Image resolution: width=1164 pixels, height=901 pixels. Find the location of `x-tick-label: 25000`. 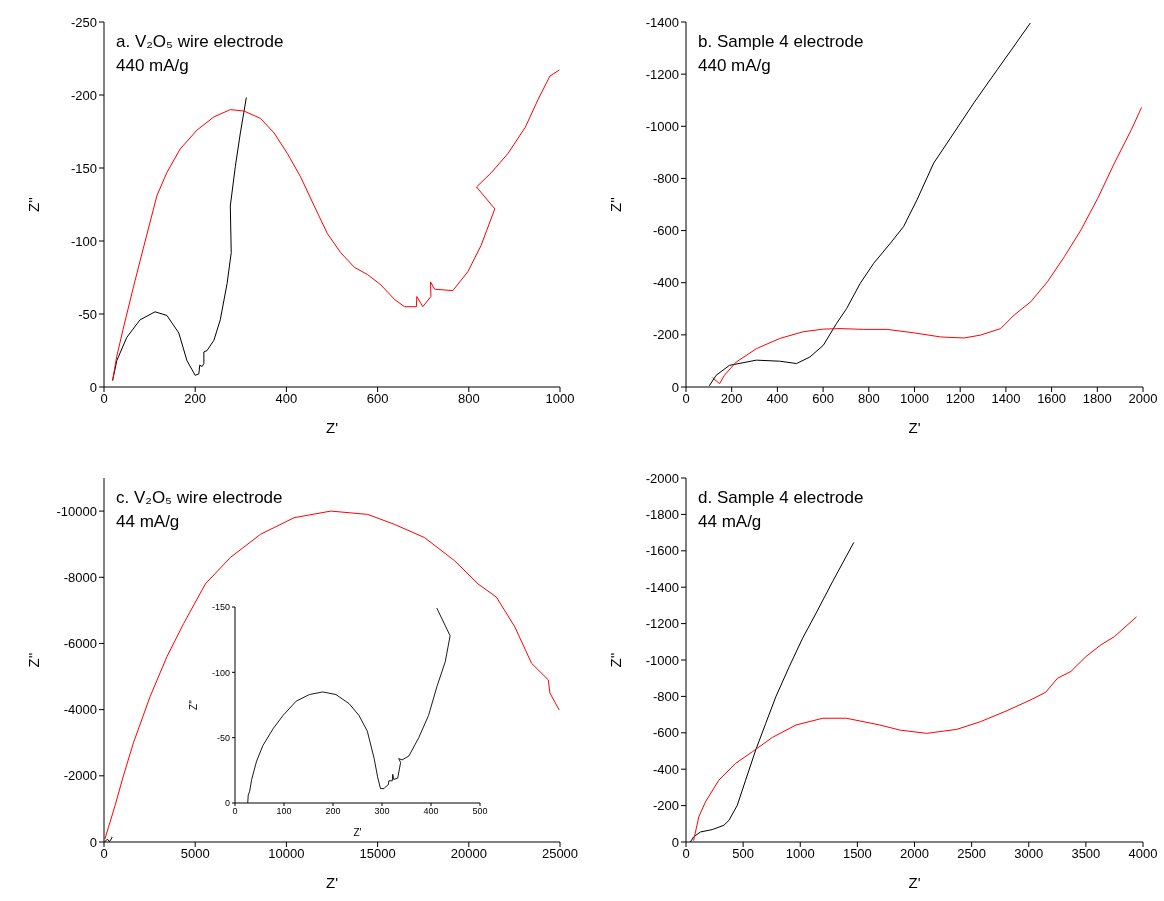

x-tick-label: 25000 is located at coordinates (560, 854).